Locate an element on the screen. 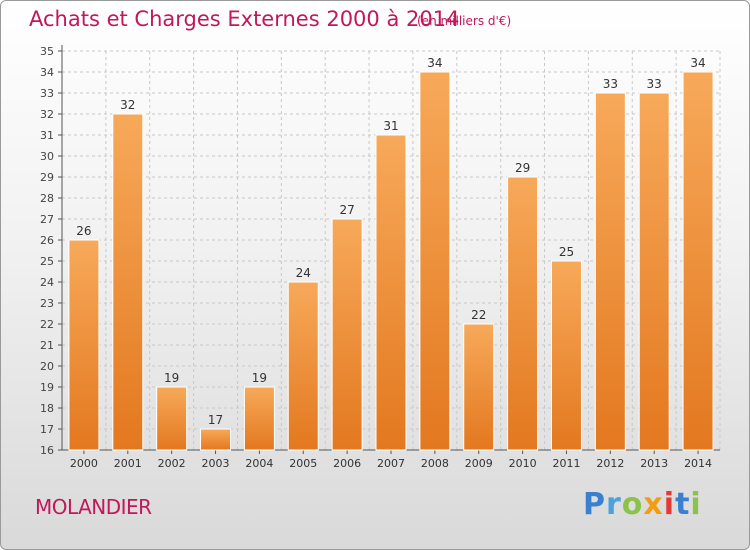 The image size is (750, 550). y-tick-label: 18 is located at coordinates (47, 408).